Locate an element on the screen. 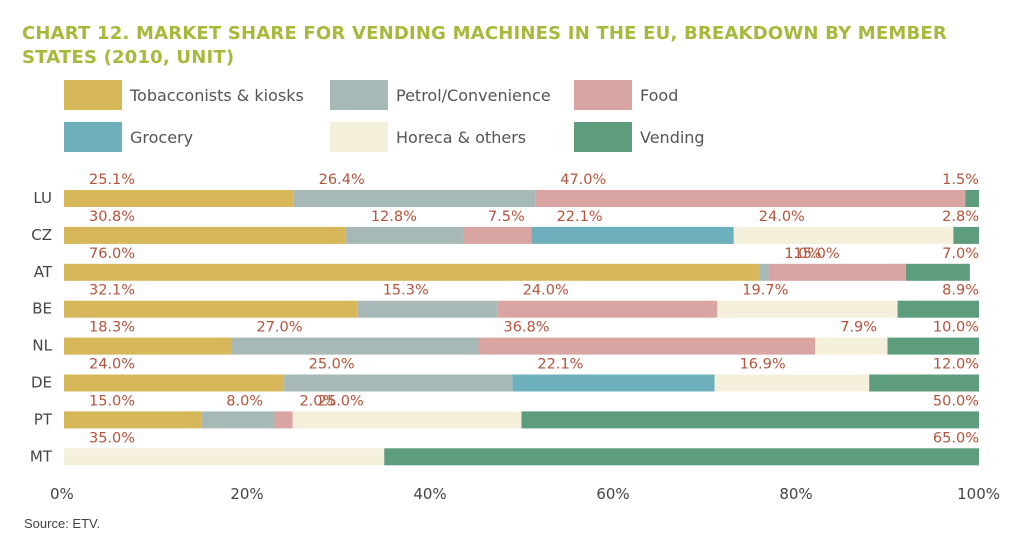 This screenshot has width=1024, height=549. data-label-mt-4: 35.0% is located at coordinates (112, 438).